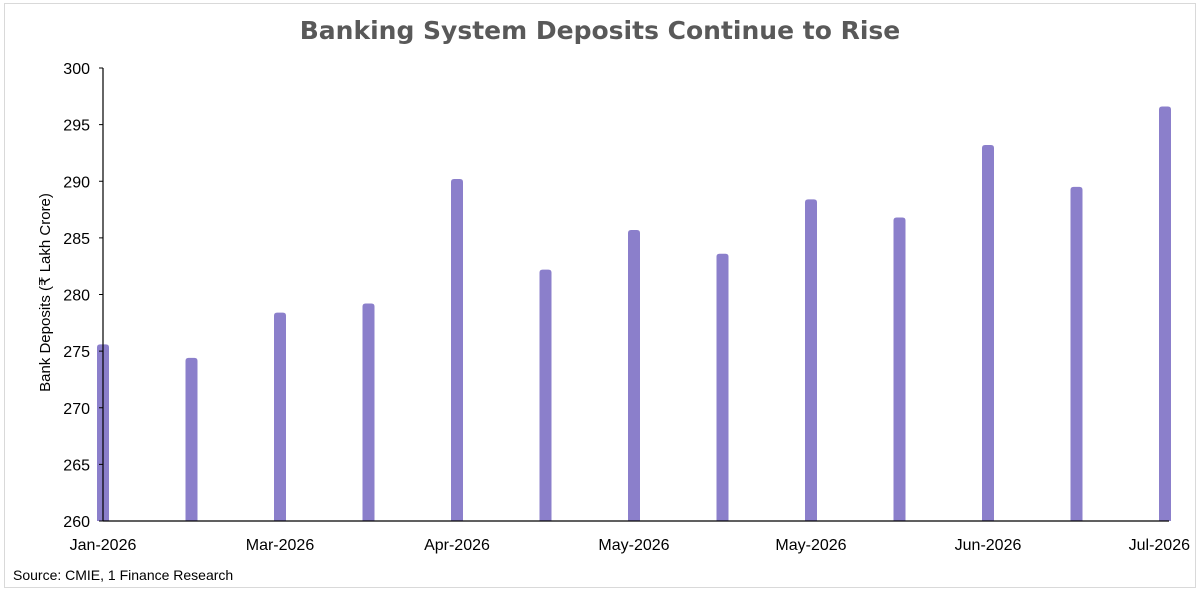  I want to click on y-tick-label: 270, so click(76, 409).